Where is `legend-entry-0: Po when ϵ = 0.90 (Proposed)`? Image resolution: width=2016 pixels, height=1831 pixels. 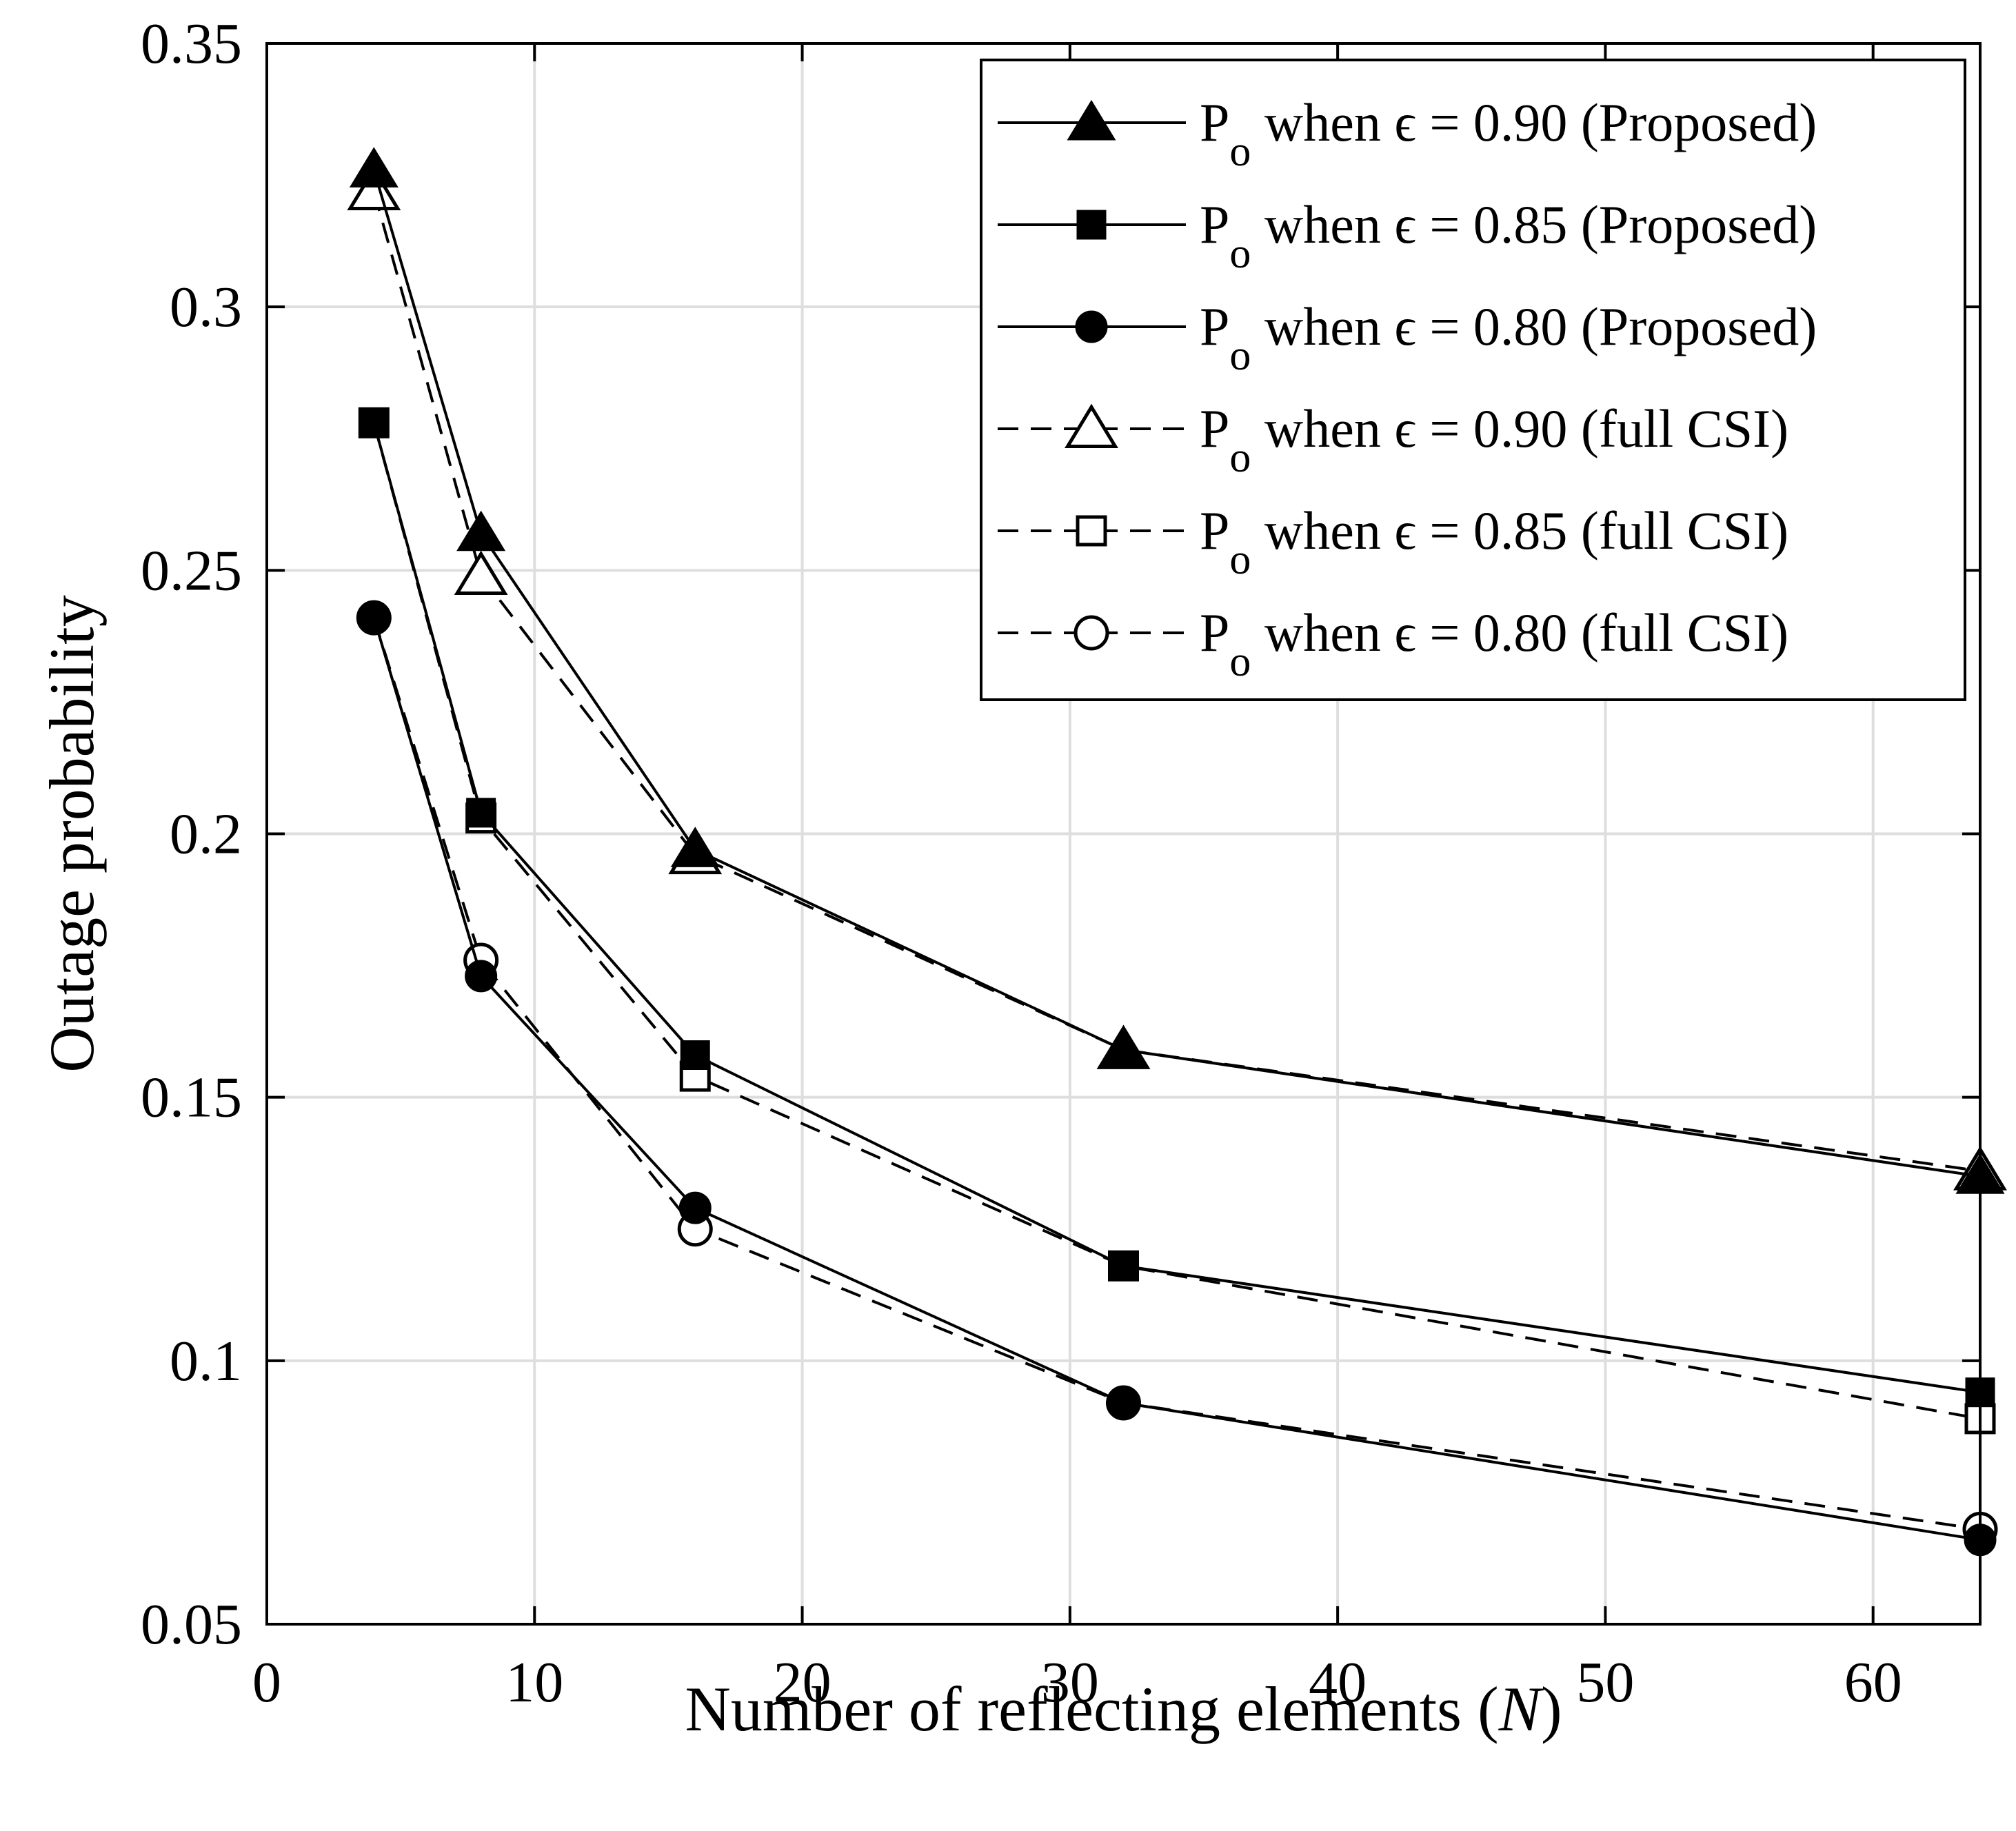 legend-entry-0: Po when ϵ = 0.90 (Proposed) is located at coordinates (1407, 133).